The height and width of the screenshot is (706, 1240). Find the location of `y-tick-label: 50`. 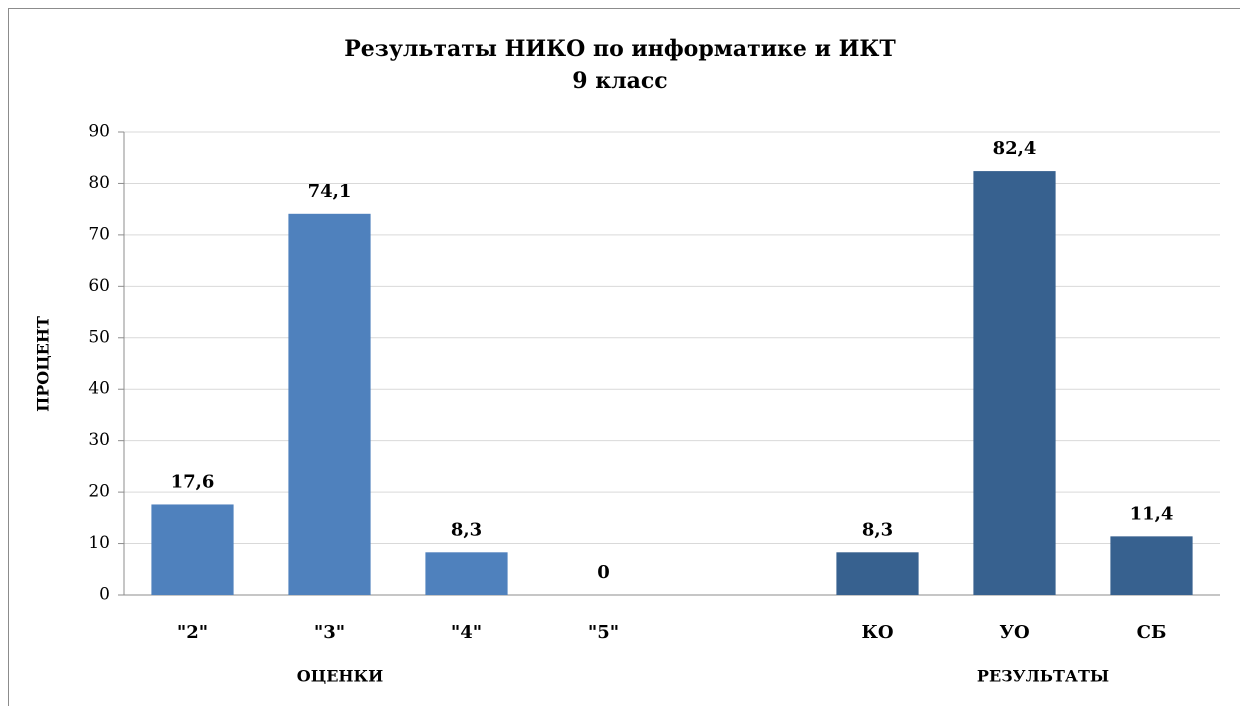

y-tick-label: 50 is located at coordinates (99, 337).